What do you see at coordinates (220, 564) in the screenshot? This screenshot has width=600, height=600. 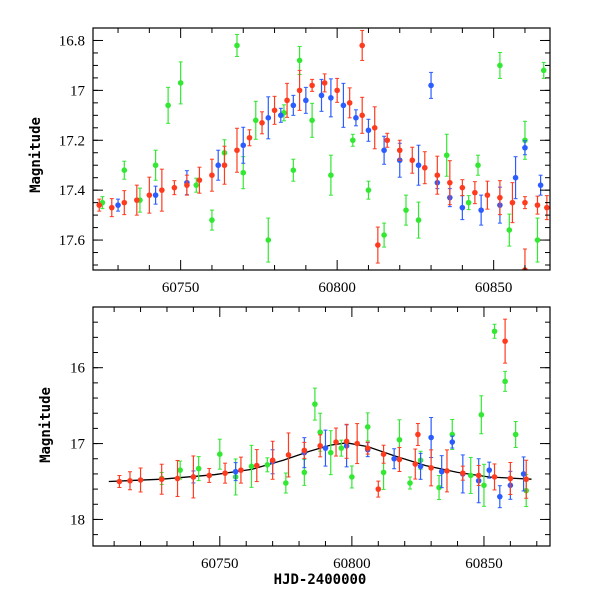 I see `x-tick-label: 60750` at bounding box center [220, 564].